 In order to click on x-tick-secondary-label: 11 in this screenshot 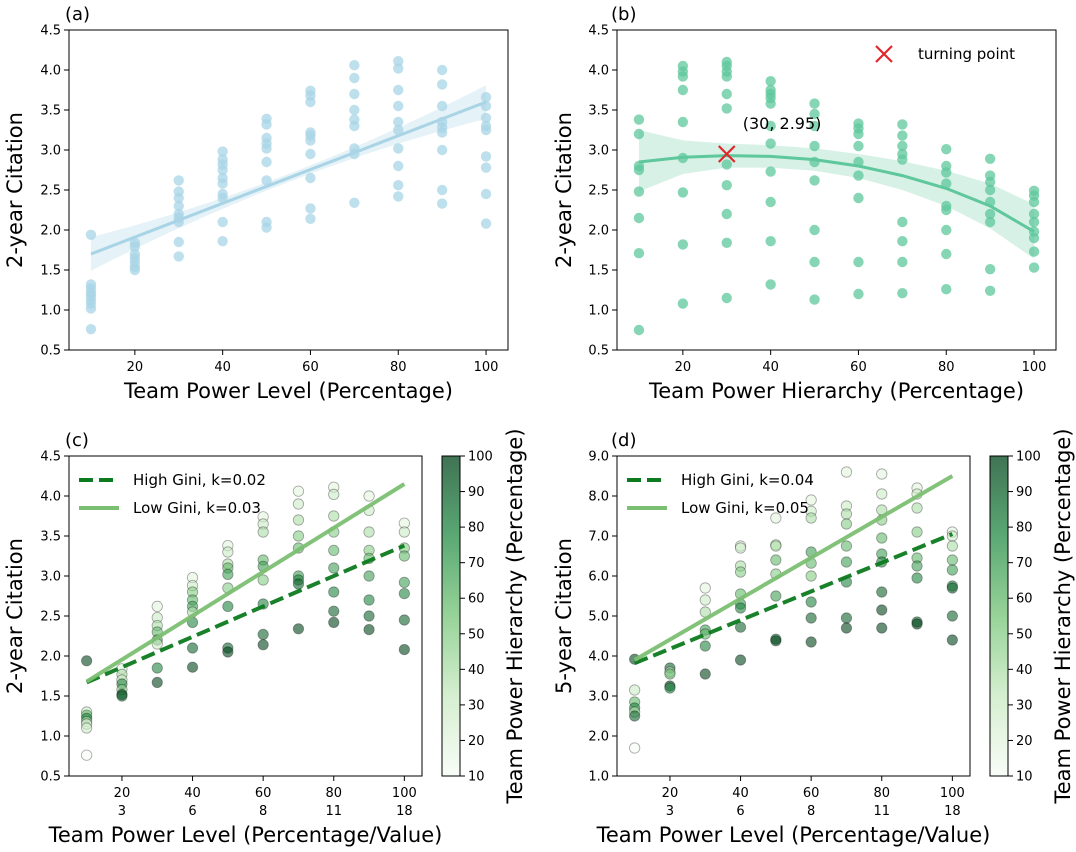, I will do `click(333, 811)`.